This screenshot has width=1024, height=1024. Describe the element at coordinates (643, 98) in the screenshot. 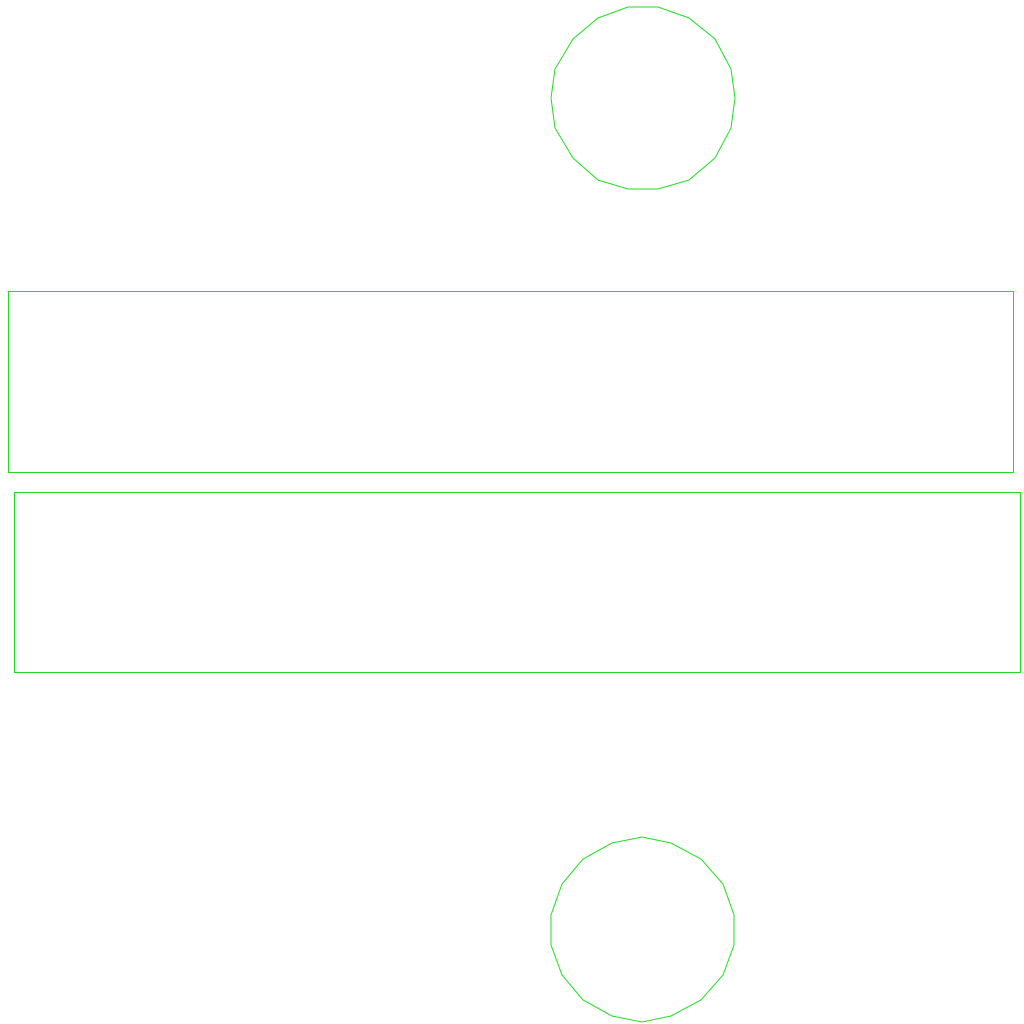

I see `top-circle` at that location.